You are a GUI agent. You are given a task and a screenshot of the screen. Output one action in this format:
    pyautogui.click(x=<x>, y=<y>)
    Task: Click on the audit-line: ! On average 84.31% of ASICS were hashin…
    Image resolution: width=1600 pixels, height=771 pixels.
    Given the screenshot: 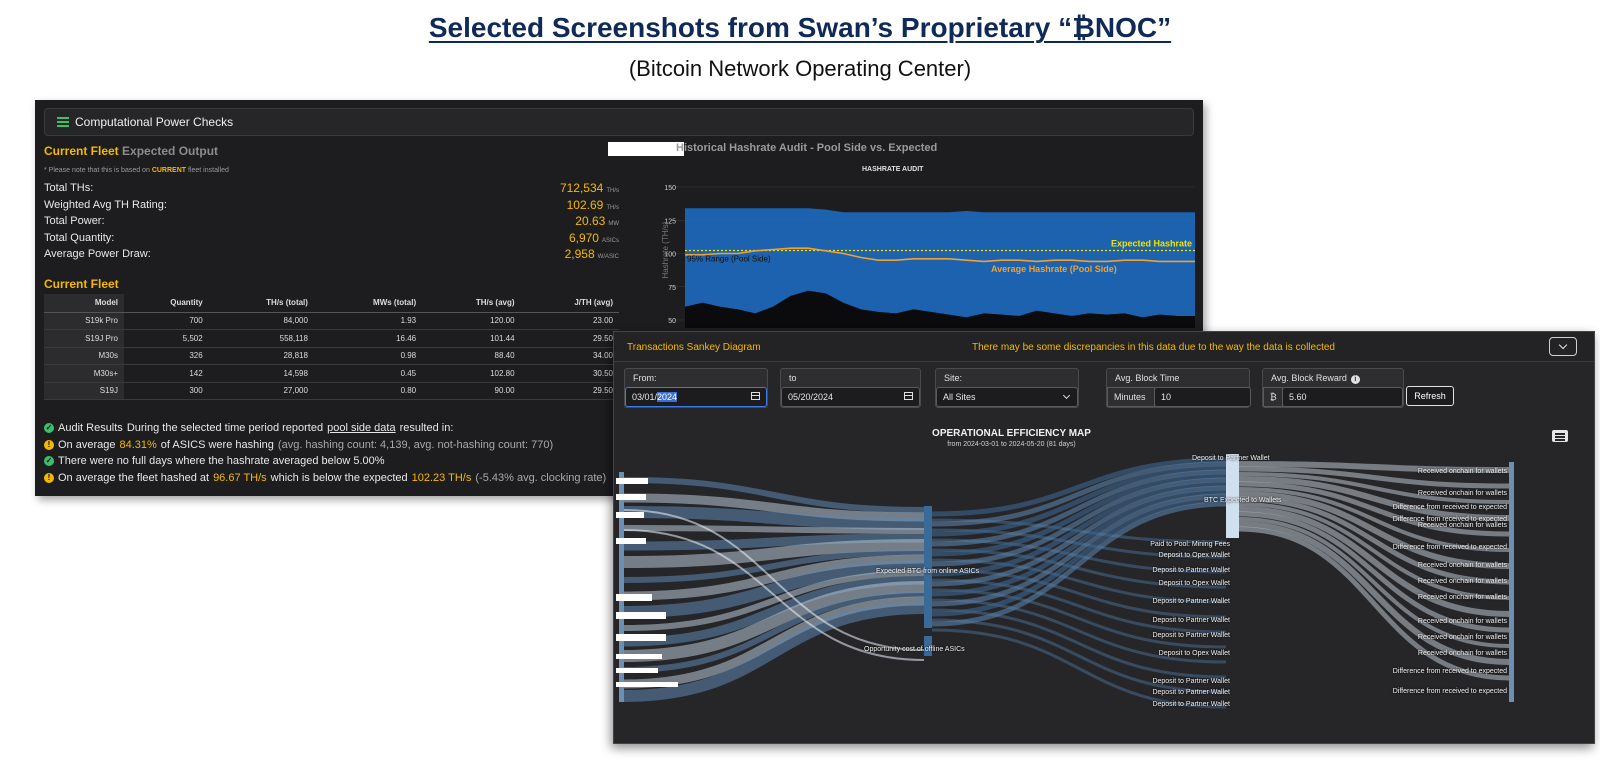 What is the action you would take?
    pyautogui.click(x=344, y=445)
    